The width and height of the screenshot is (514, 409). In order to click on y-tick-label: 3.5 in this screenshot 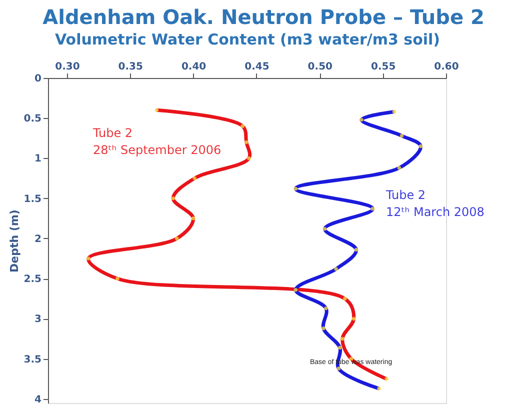, I will do `click(33, 360)`.